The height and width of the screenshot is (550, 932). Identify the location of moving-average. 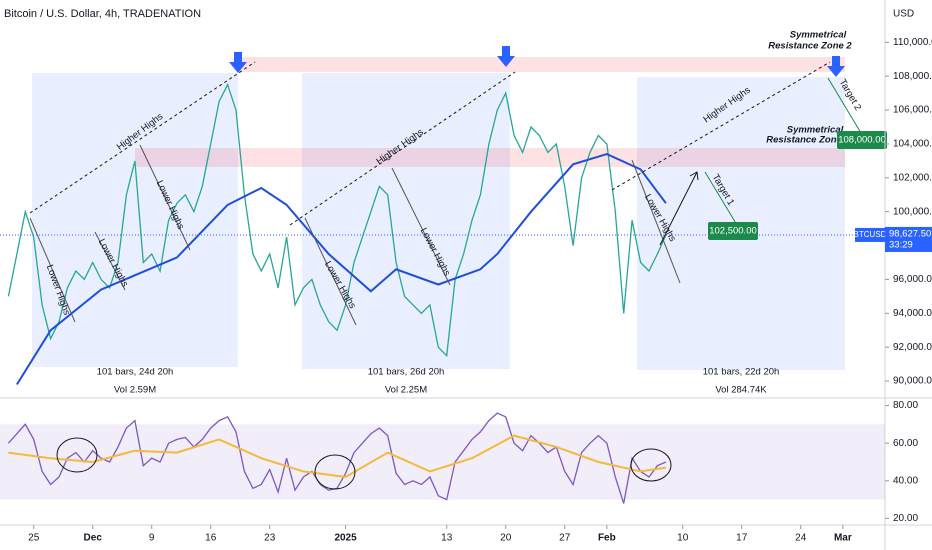
(337, 456).